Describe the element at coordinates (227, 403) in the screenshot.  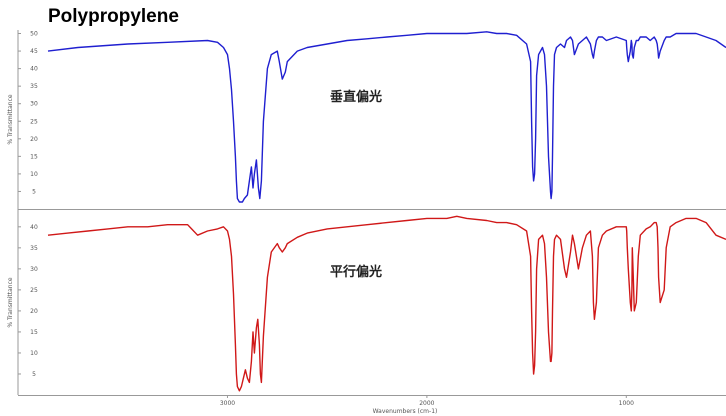
I see `x-tick-label: 3000` at that location.